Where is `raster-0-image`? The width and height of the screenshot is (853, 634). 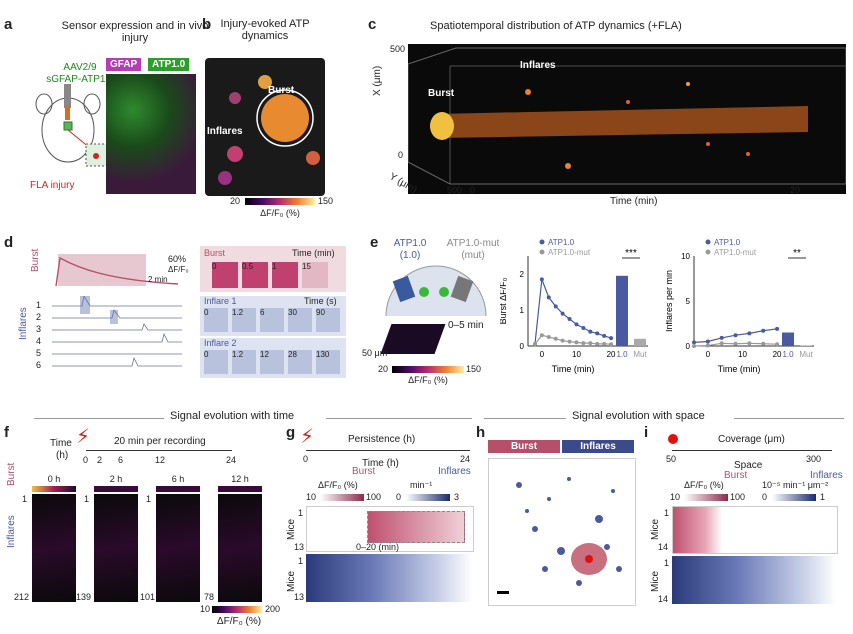
raster-0-image is located at coordinates (54, 548).